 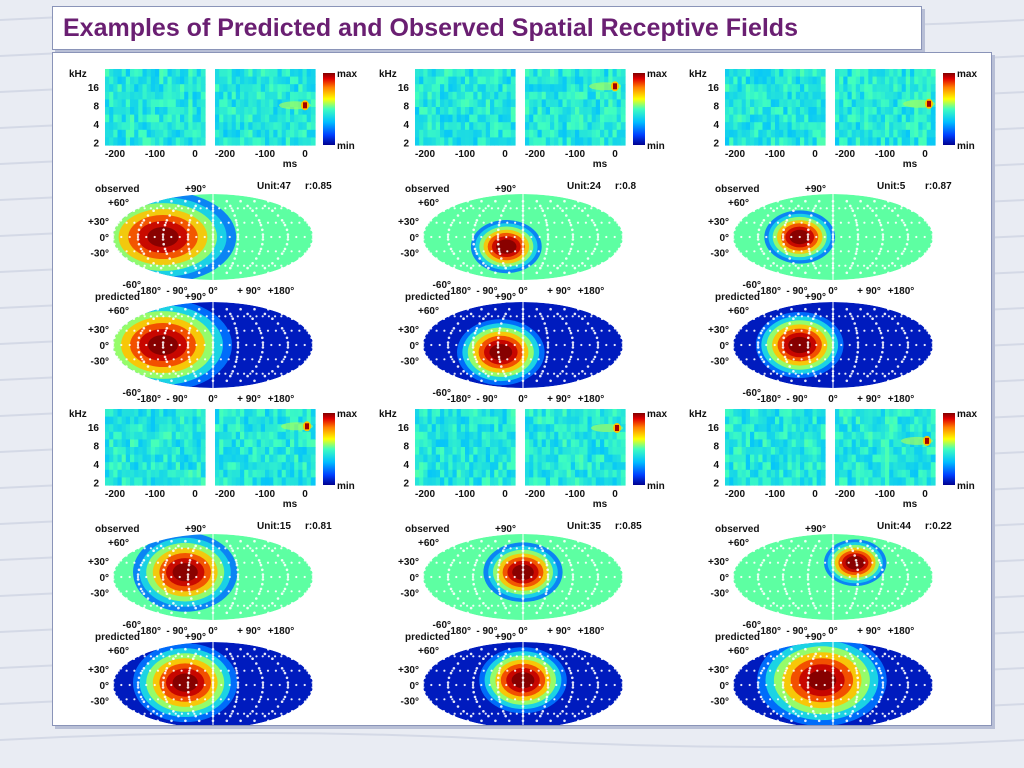 I want to click on azimuth-tick-label: + 90°, so click(x=869, y=291).